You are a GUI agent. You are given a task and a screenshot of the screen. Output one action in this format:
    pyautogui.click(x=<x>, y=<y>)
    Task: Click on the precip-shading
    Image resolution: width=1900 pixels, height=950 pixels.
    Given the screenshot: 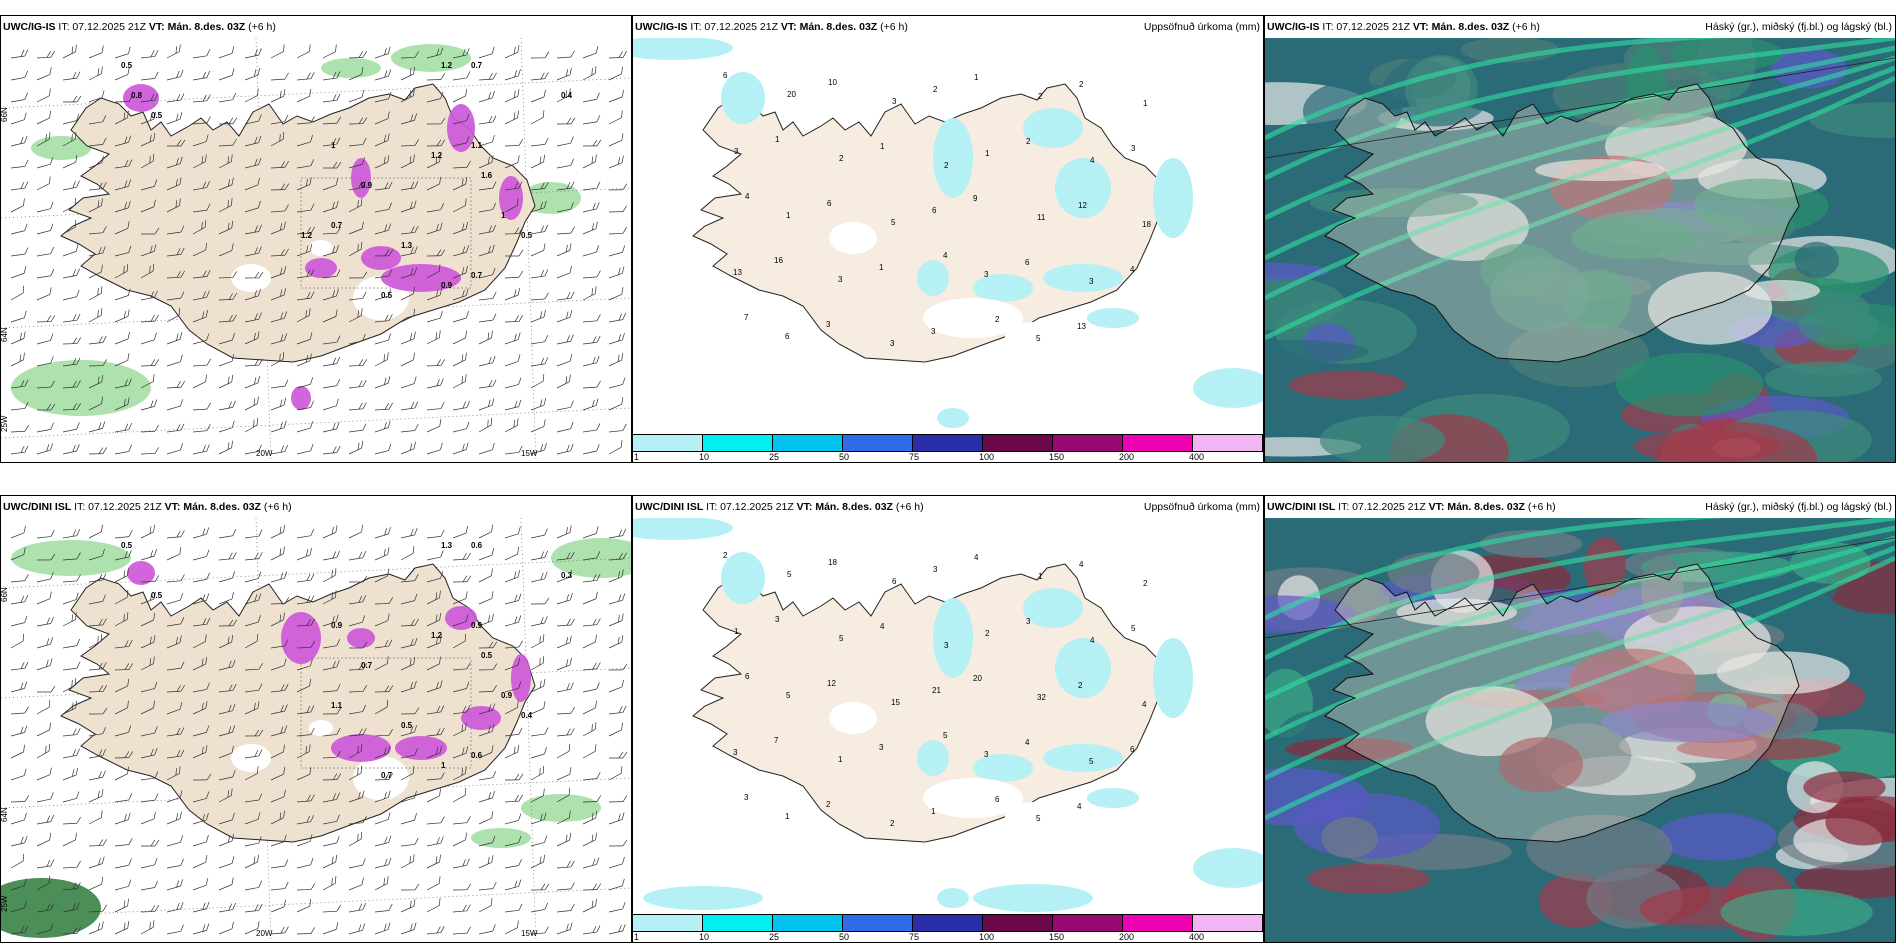 What is the action you would take?
    pyautogui.click(x=61, y=148)
    